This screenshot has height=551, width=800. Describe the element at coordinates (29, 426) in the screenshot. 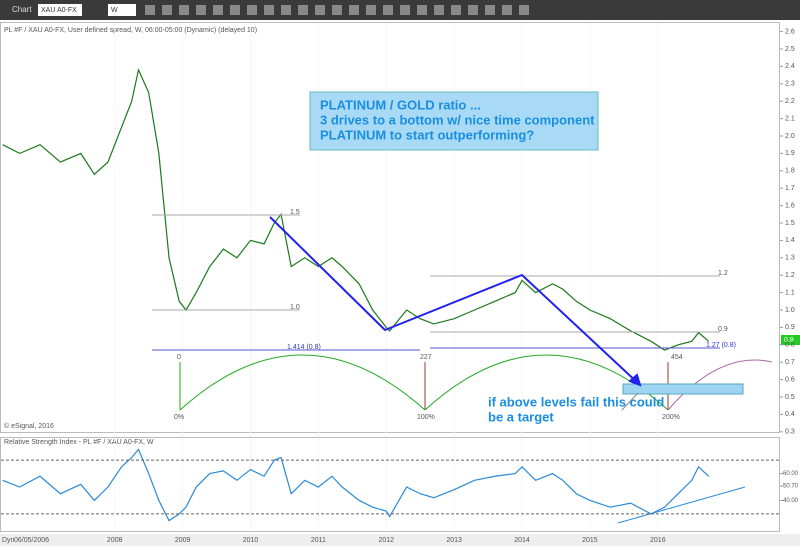

I see `credit: © eSignal, 2016` at that location.